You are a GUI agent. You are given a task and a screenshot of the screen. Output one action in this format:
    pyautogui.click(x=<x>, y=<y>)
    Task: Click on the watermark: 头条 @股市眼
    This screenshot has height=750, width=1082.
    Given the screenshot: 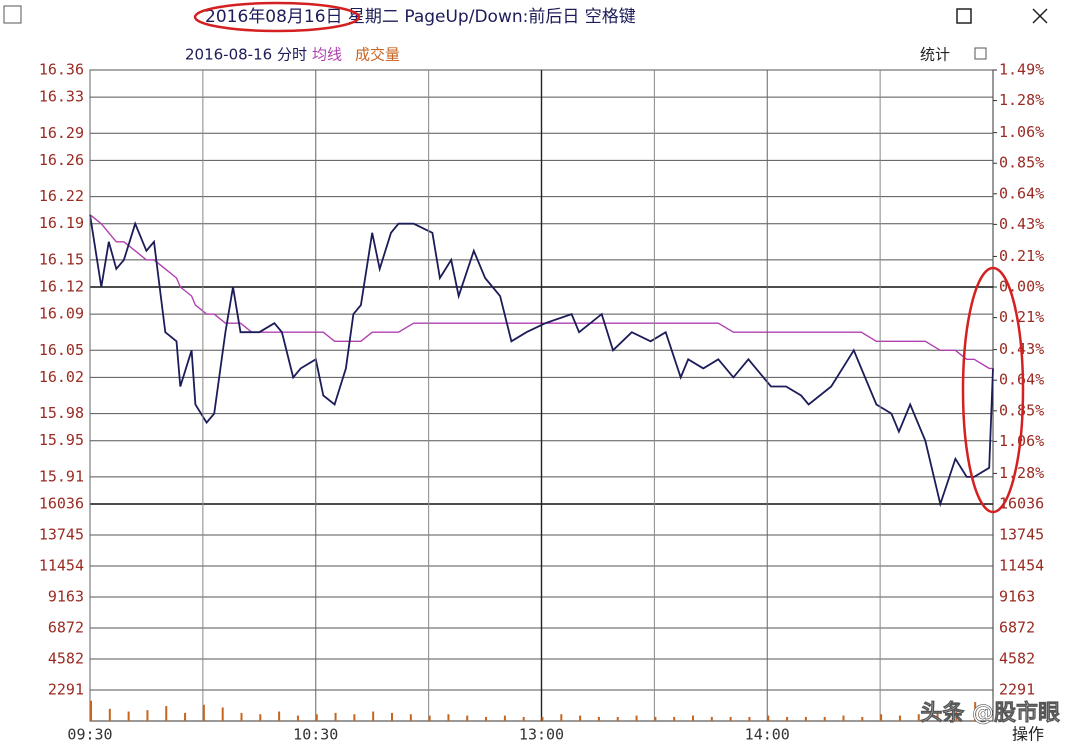 What is the action you would take?
    pyautogui.click(x=990, y=713)
    